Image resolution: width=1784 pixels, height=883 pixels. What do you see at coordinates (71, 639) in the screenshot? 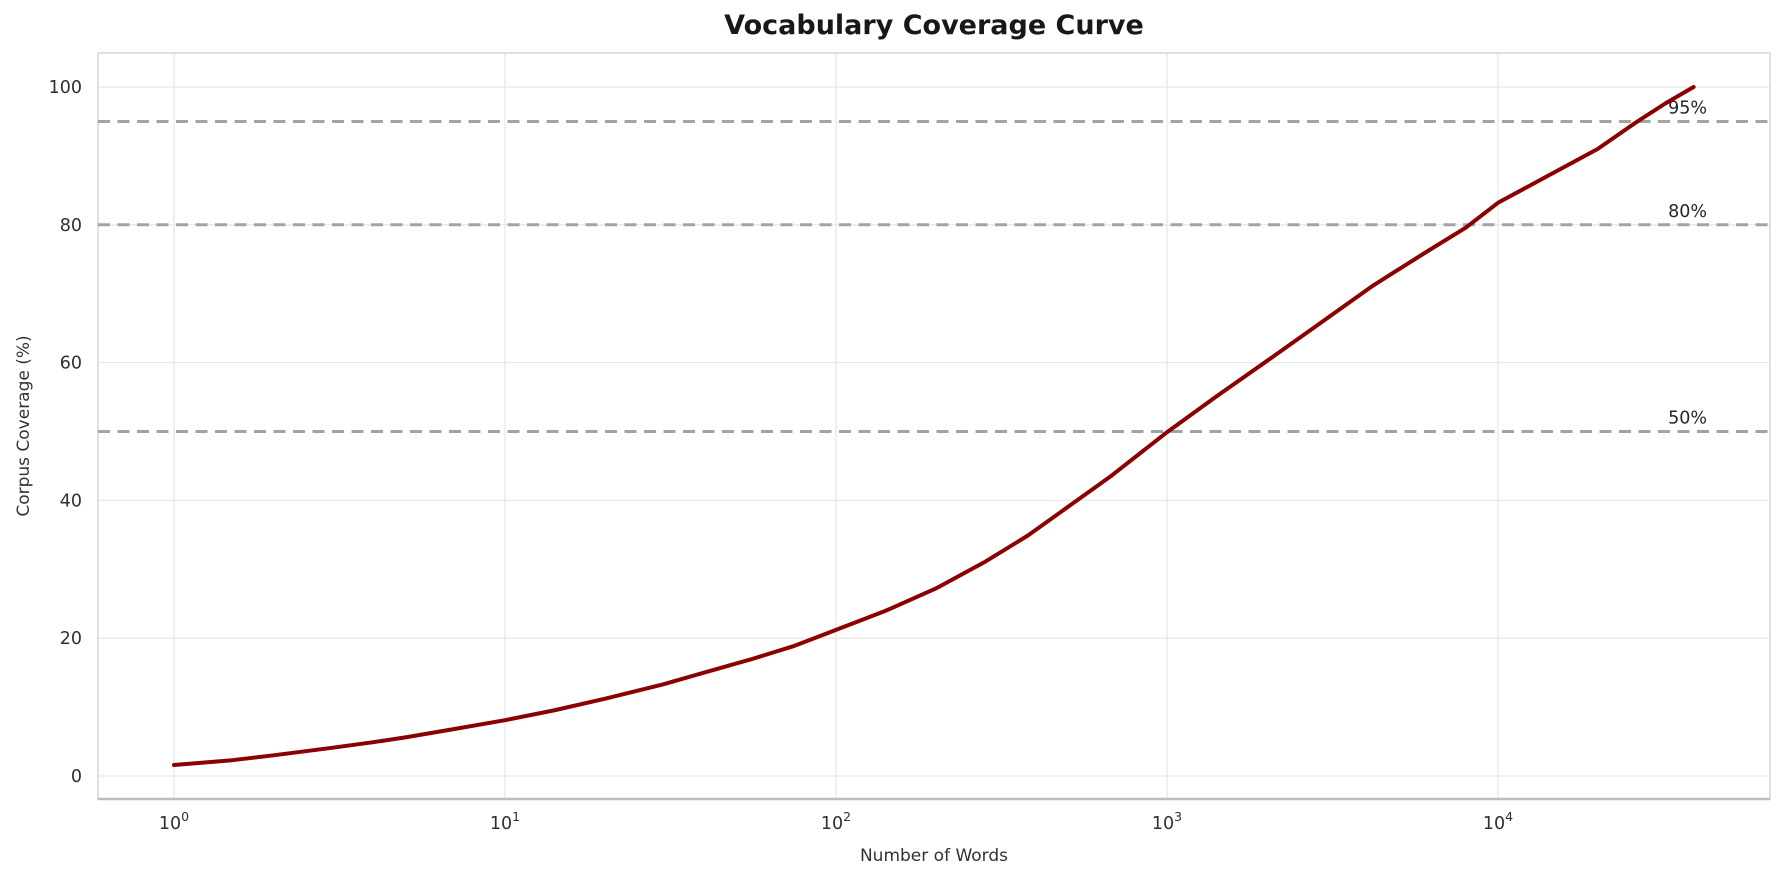
I see `y-tick-label: 20` at bounding box center [71, 639].